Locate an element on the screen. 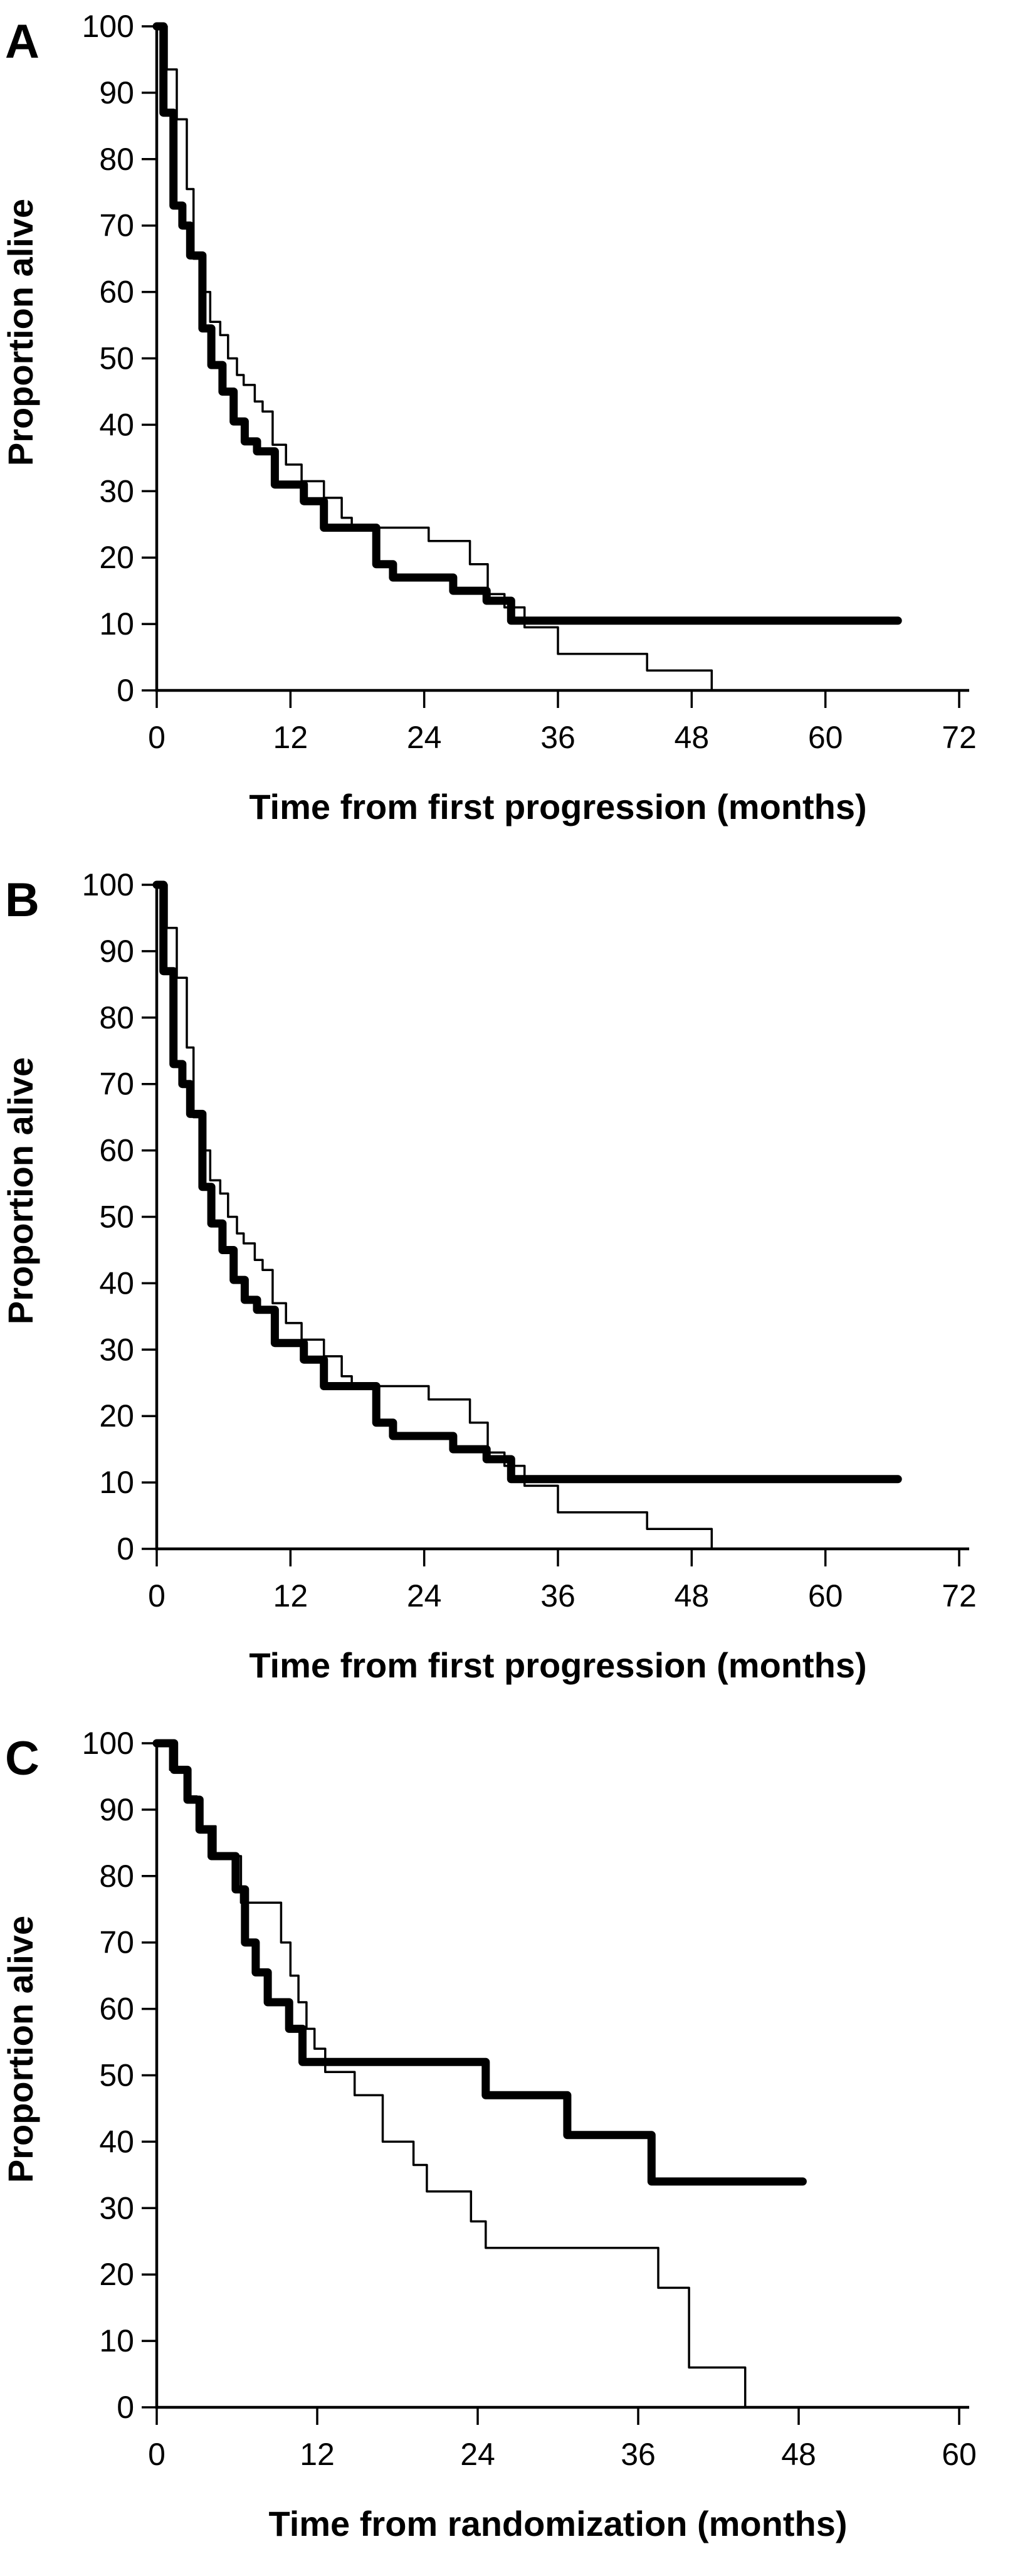 The height and width of the screenshot is (2576, 1030). panel-letter: A is located at coordinates (22, 41).